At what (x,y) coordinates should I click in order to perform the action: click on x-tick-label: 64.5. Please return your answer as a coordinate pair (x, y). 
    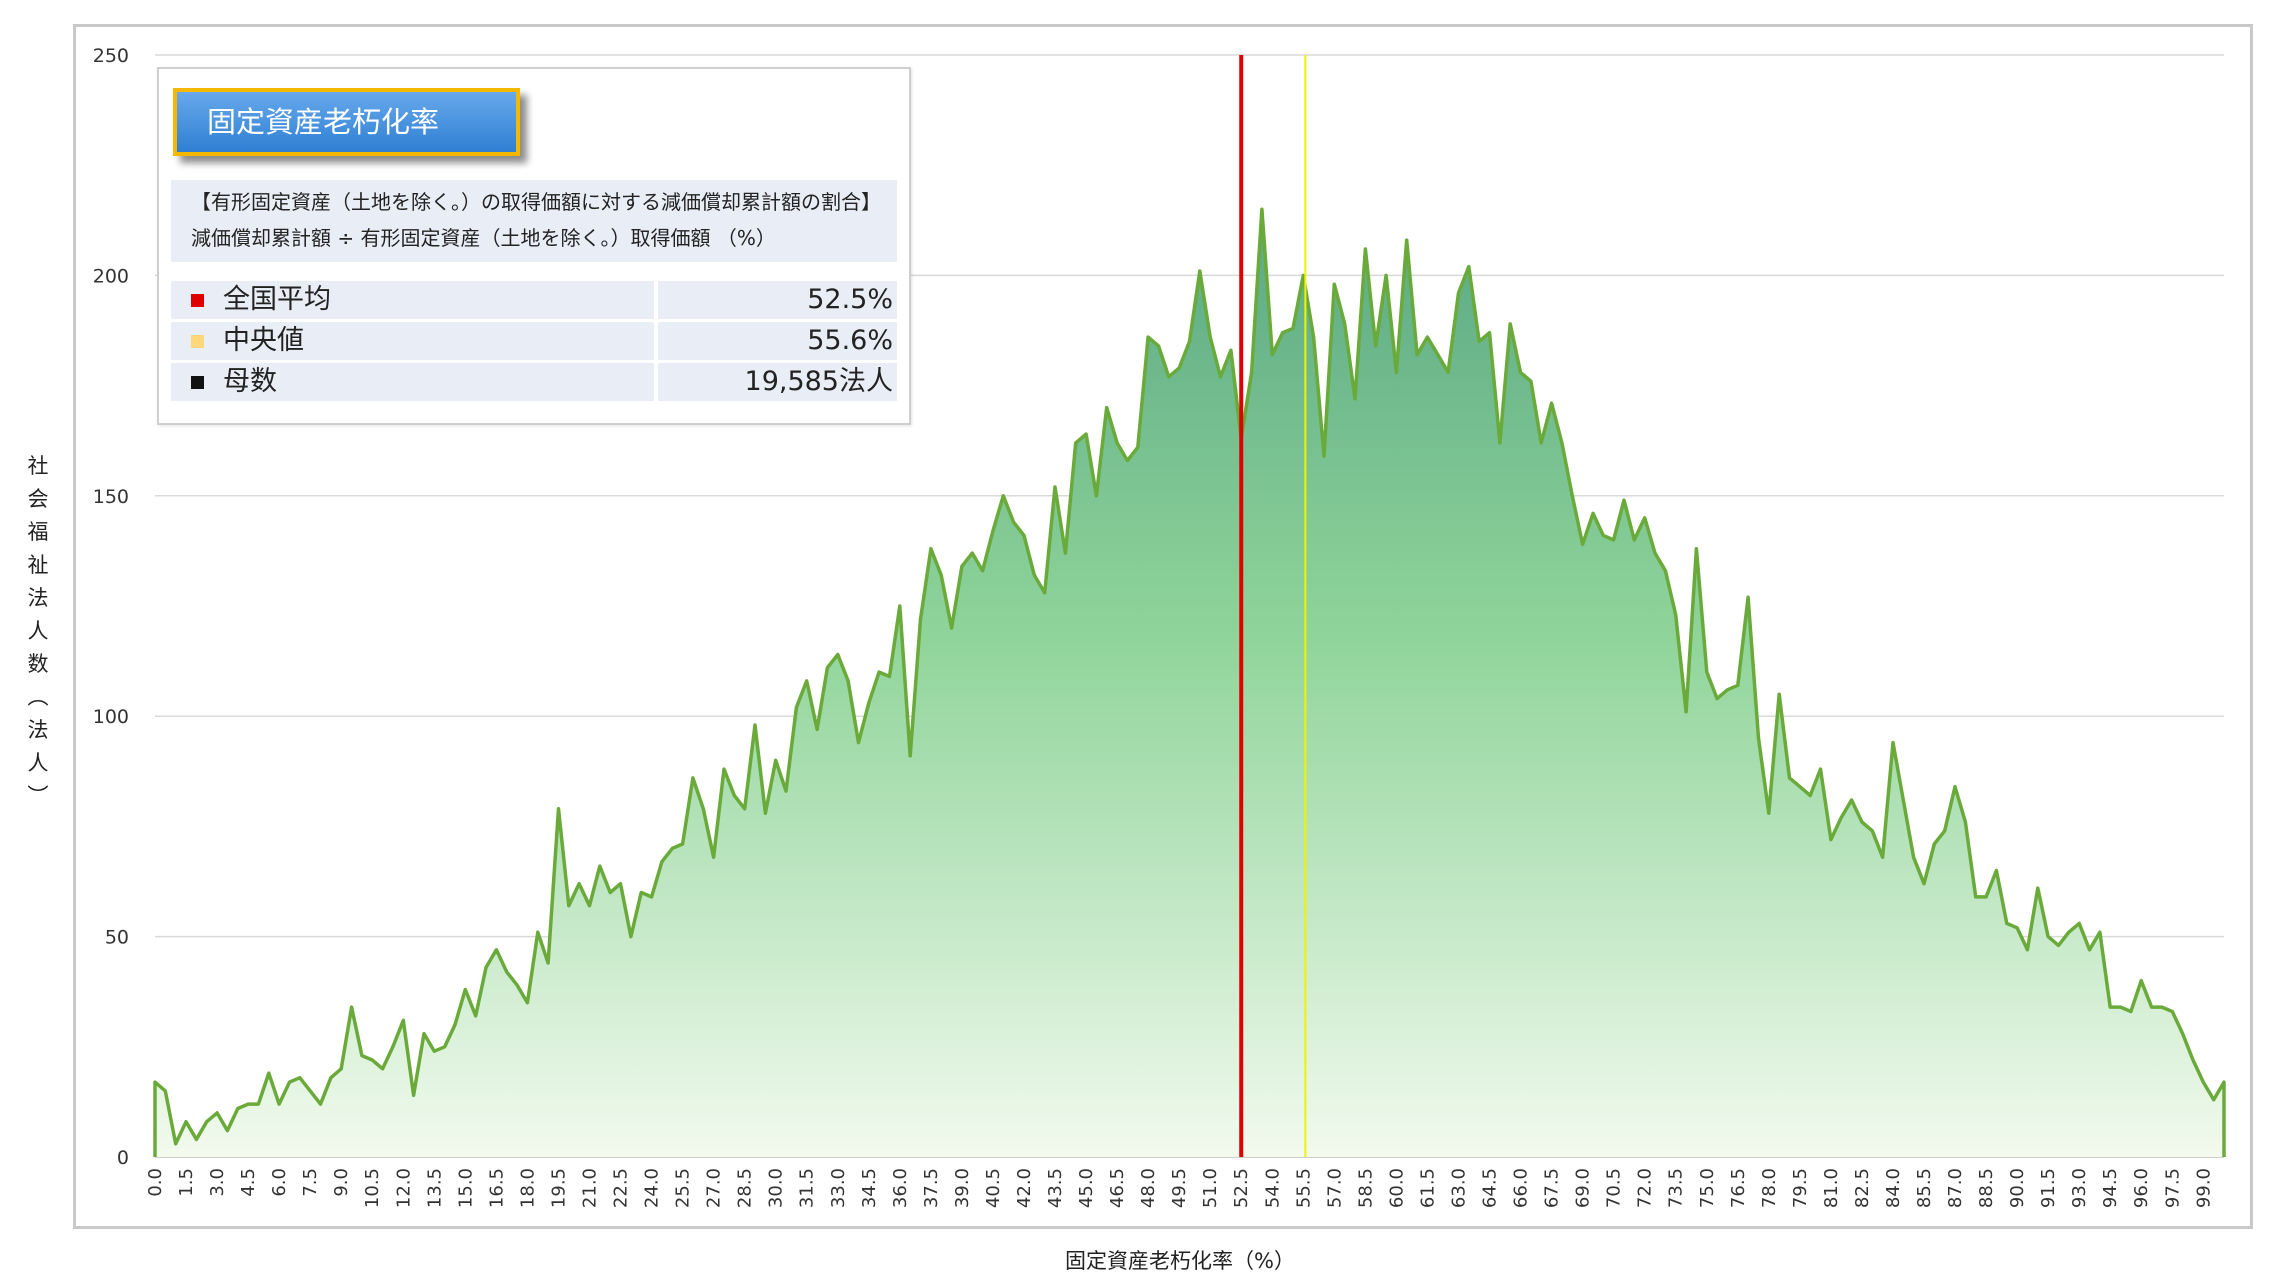
    Looking at the image, I should click on (1490, 1188).